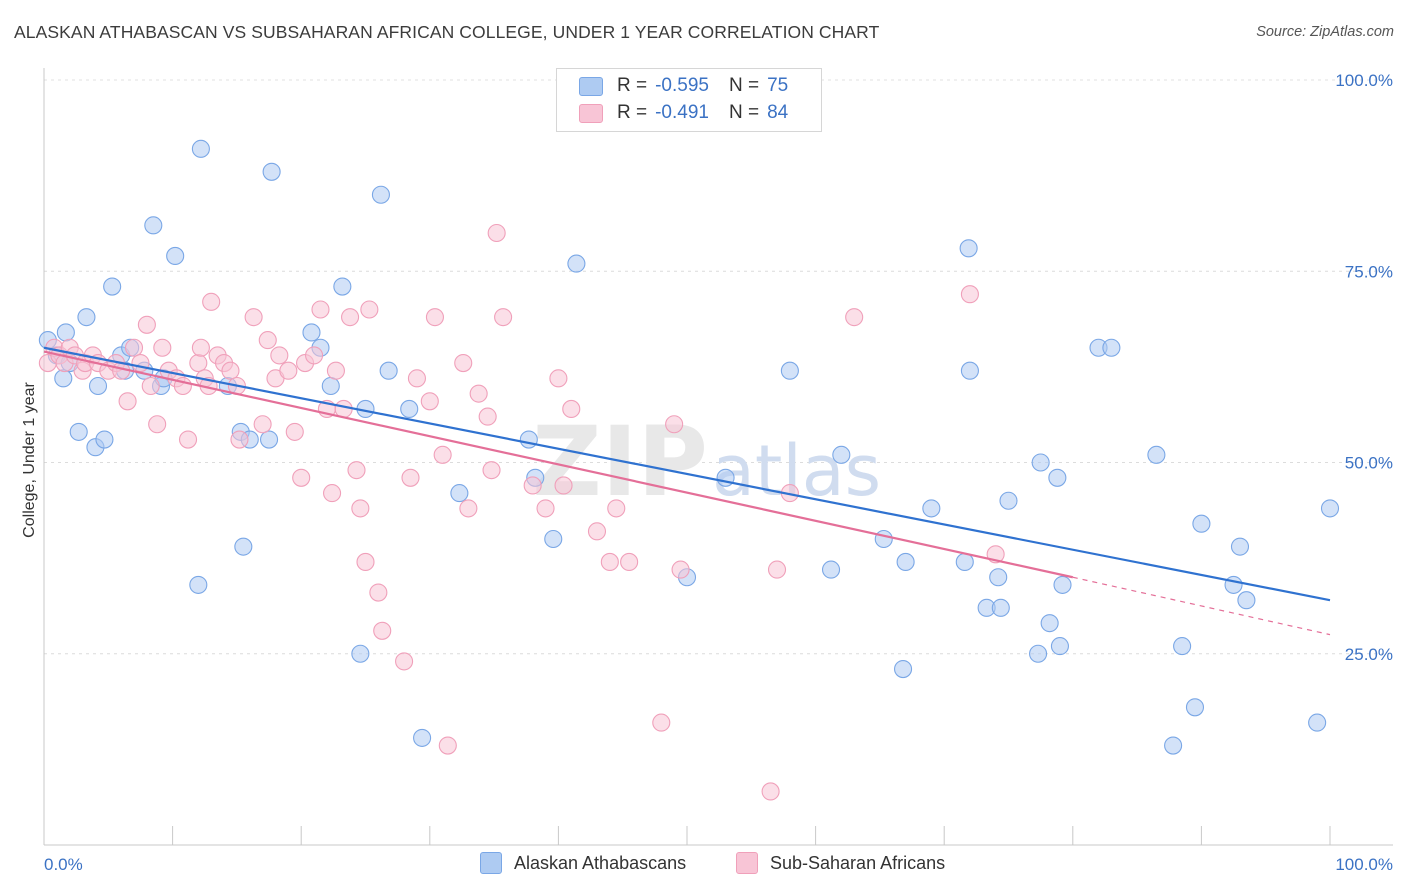  What do you see at coordinates (600, 862) in the screenshot?
I see `bottom-legend-label: Alaskan Athabascans` at bounding box center [600, 862].